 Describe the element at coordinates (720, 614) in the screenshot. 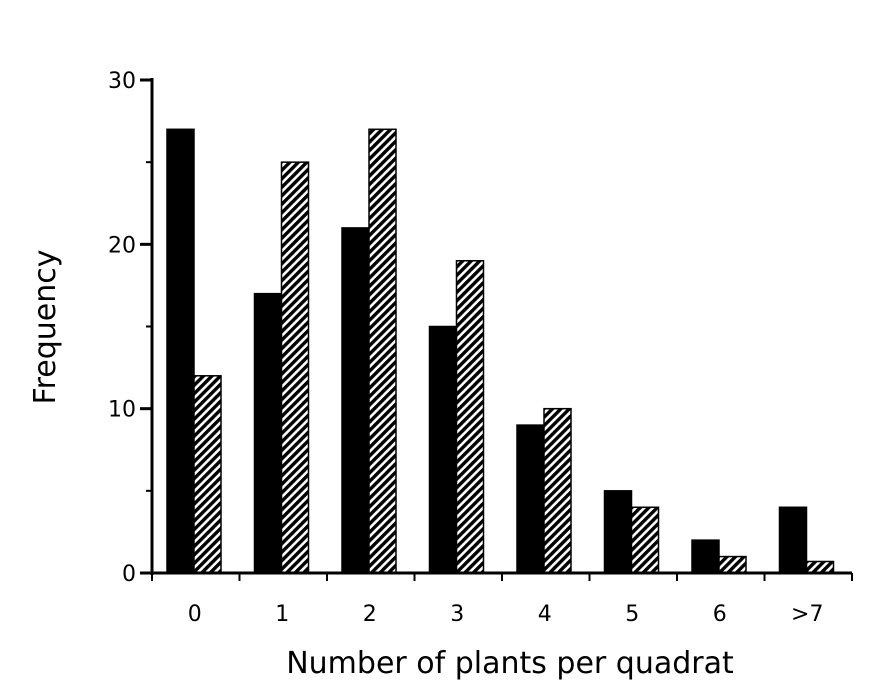

I see `x-tick-label: 6` at that location.